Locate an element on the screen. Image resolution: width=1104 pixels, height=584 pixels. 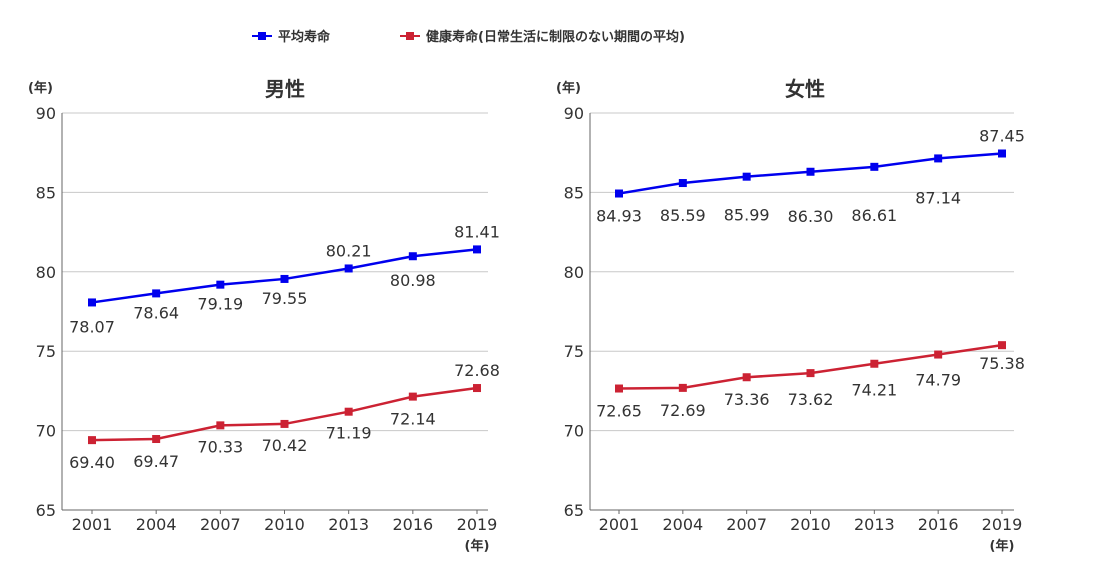
data-label: 87.45 is located at coordinates (1002, 135).